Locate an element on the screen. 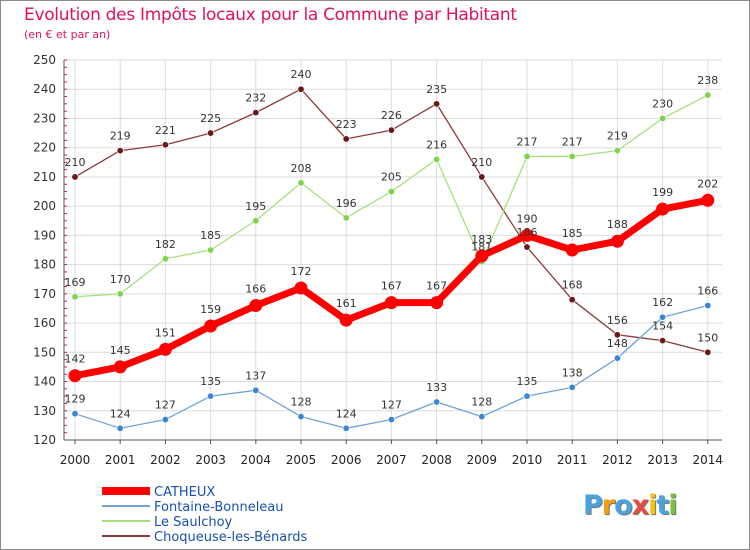  data-label: 199 is located at coordinates (662, 192).